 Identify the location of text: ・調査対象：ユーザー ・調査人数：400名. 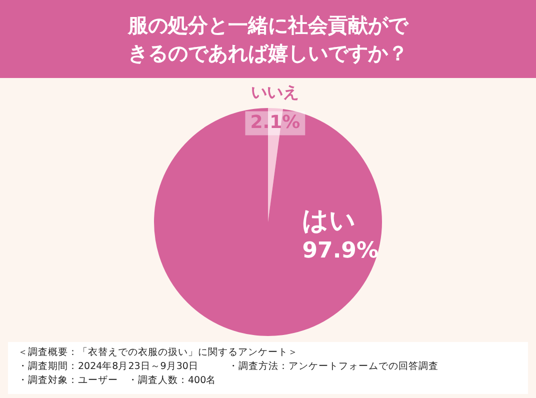
(118, 381).